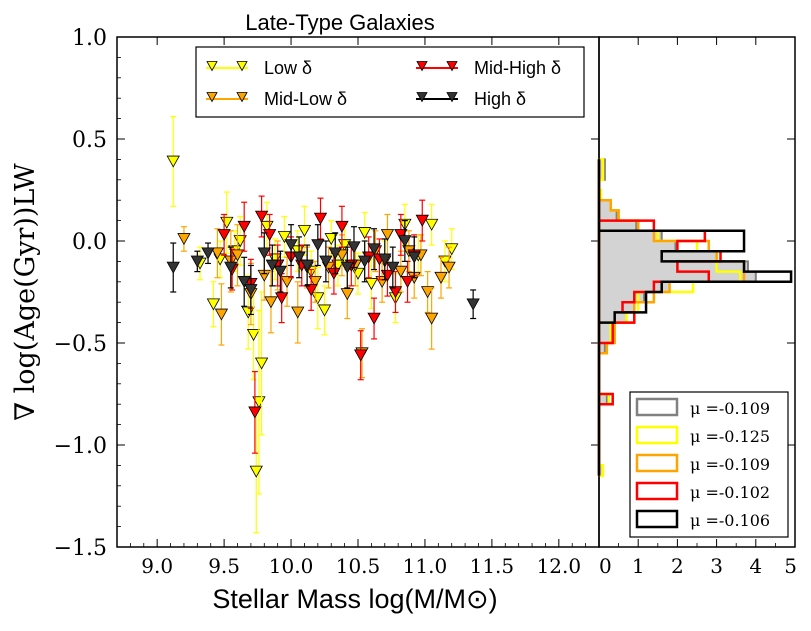 Image resolution: width=811 pixels, height=631 pixels. I want to click on hist-legend-entry-mid-high: μ =-0.102, so click(702, 491).